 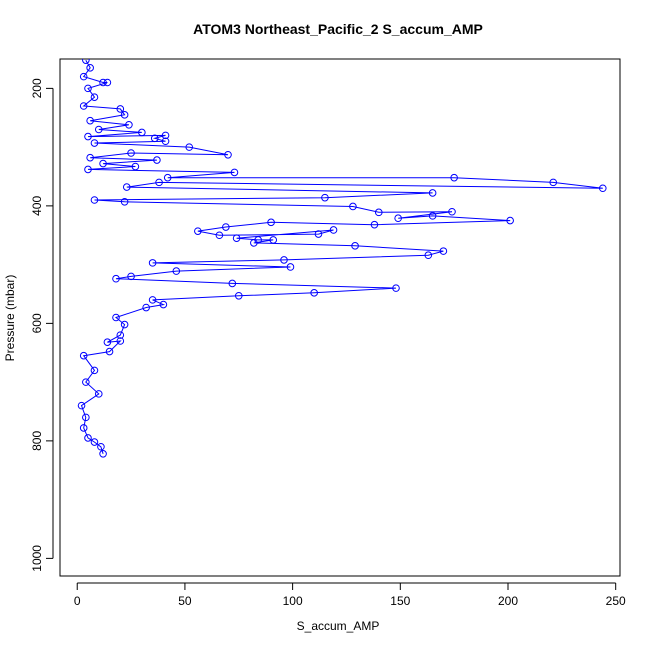 I want to click on x-tick-label: 250, so click(x=616, y=601).